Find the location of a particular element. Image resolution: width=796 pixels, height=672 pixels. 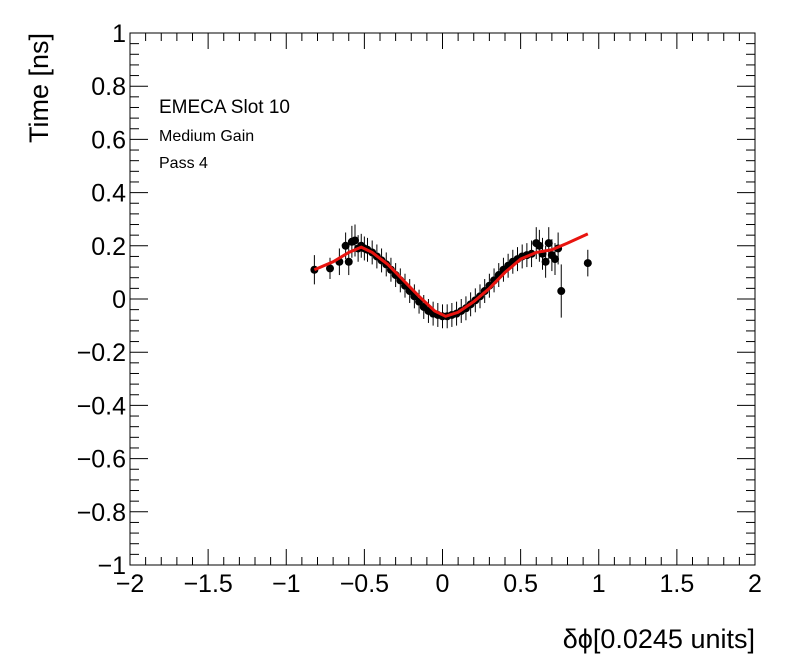

y-tick-label: 0.8 is located at coordinates (108, 87).